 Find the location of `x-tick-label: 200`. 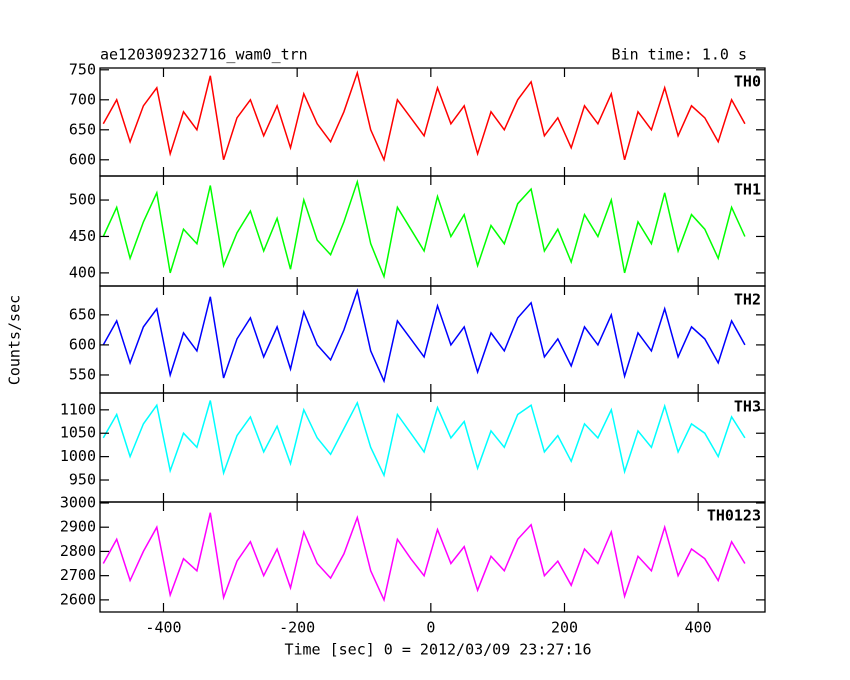

x-tick-label: 200 is located at coordinates (564, 628).